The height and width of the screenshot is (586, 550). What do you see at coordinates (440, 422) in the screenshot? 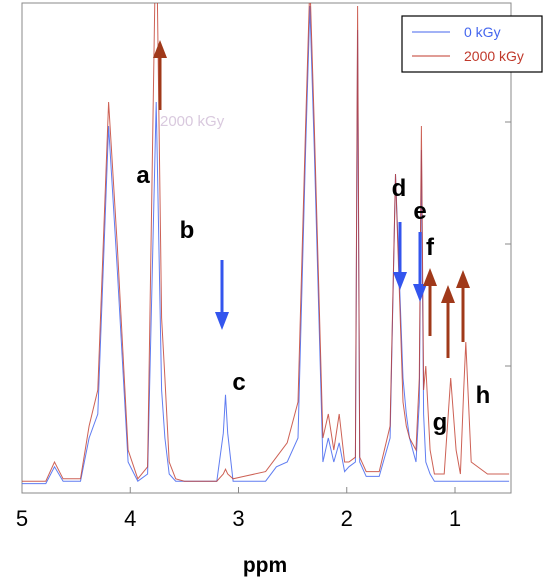
I see `peak-label-g: g` at bounding box center [440, 422].